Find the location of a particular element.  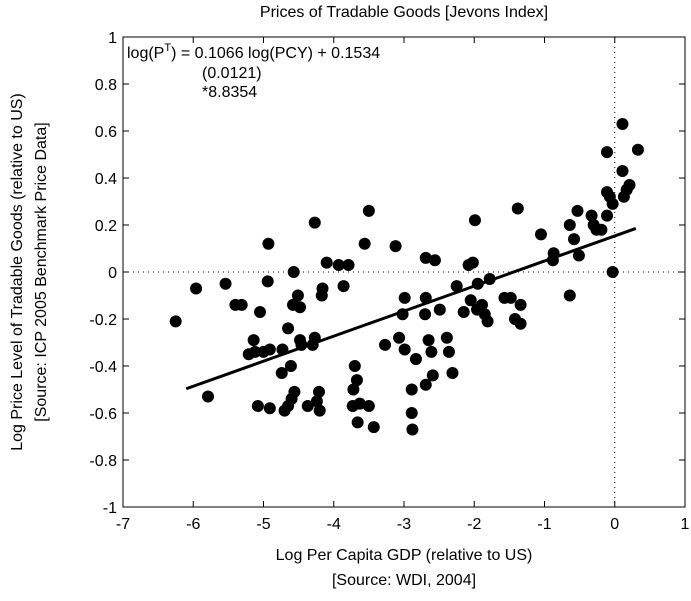

x-tick-label: -1 is located at coordinates (544, 524).